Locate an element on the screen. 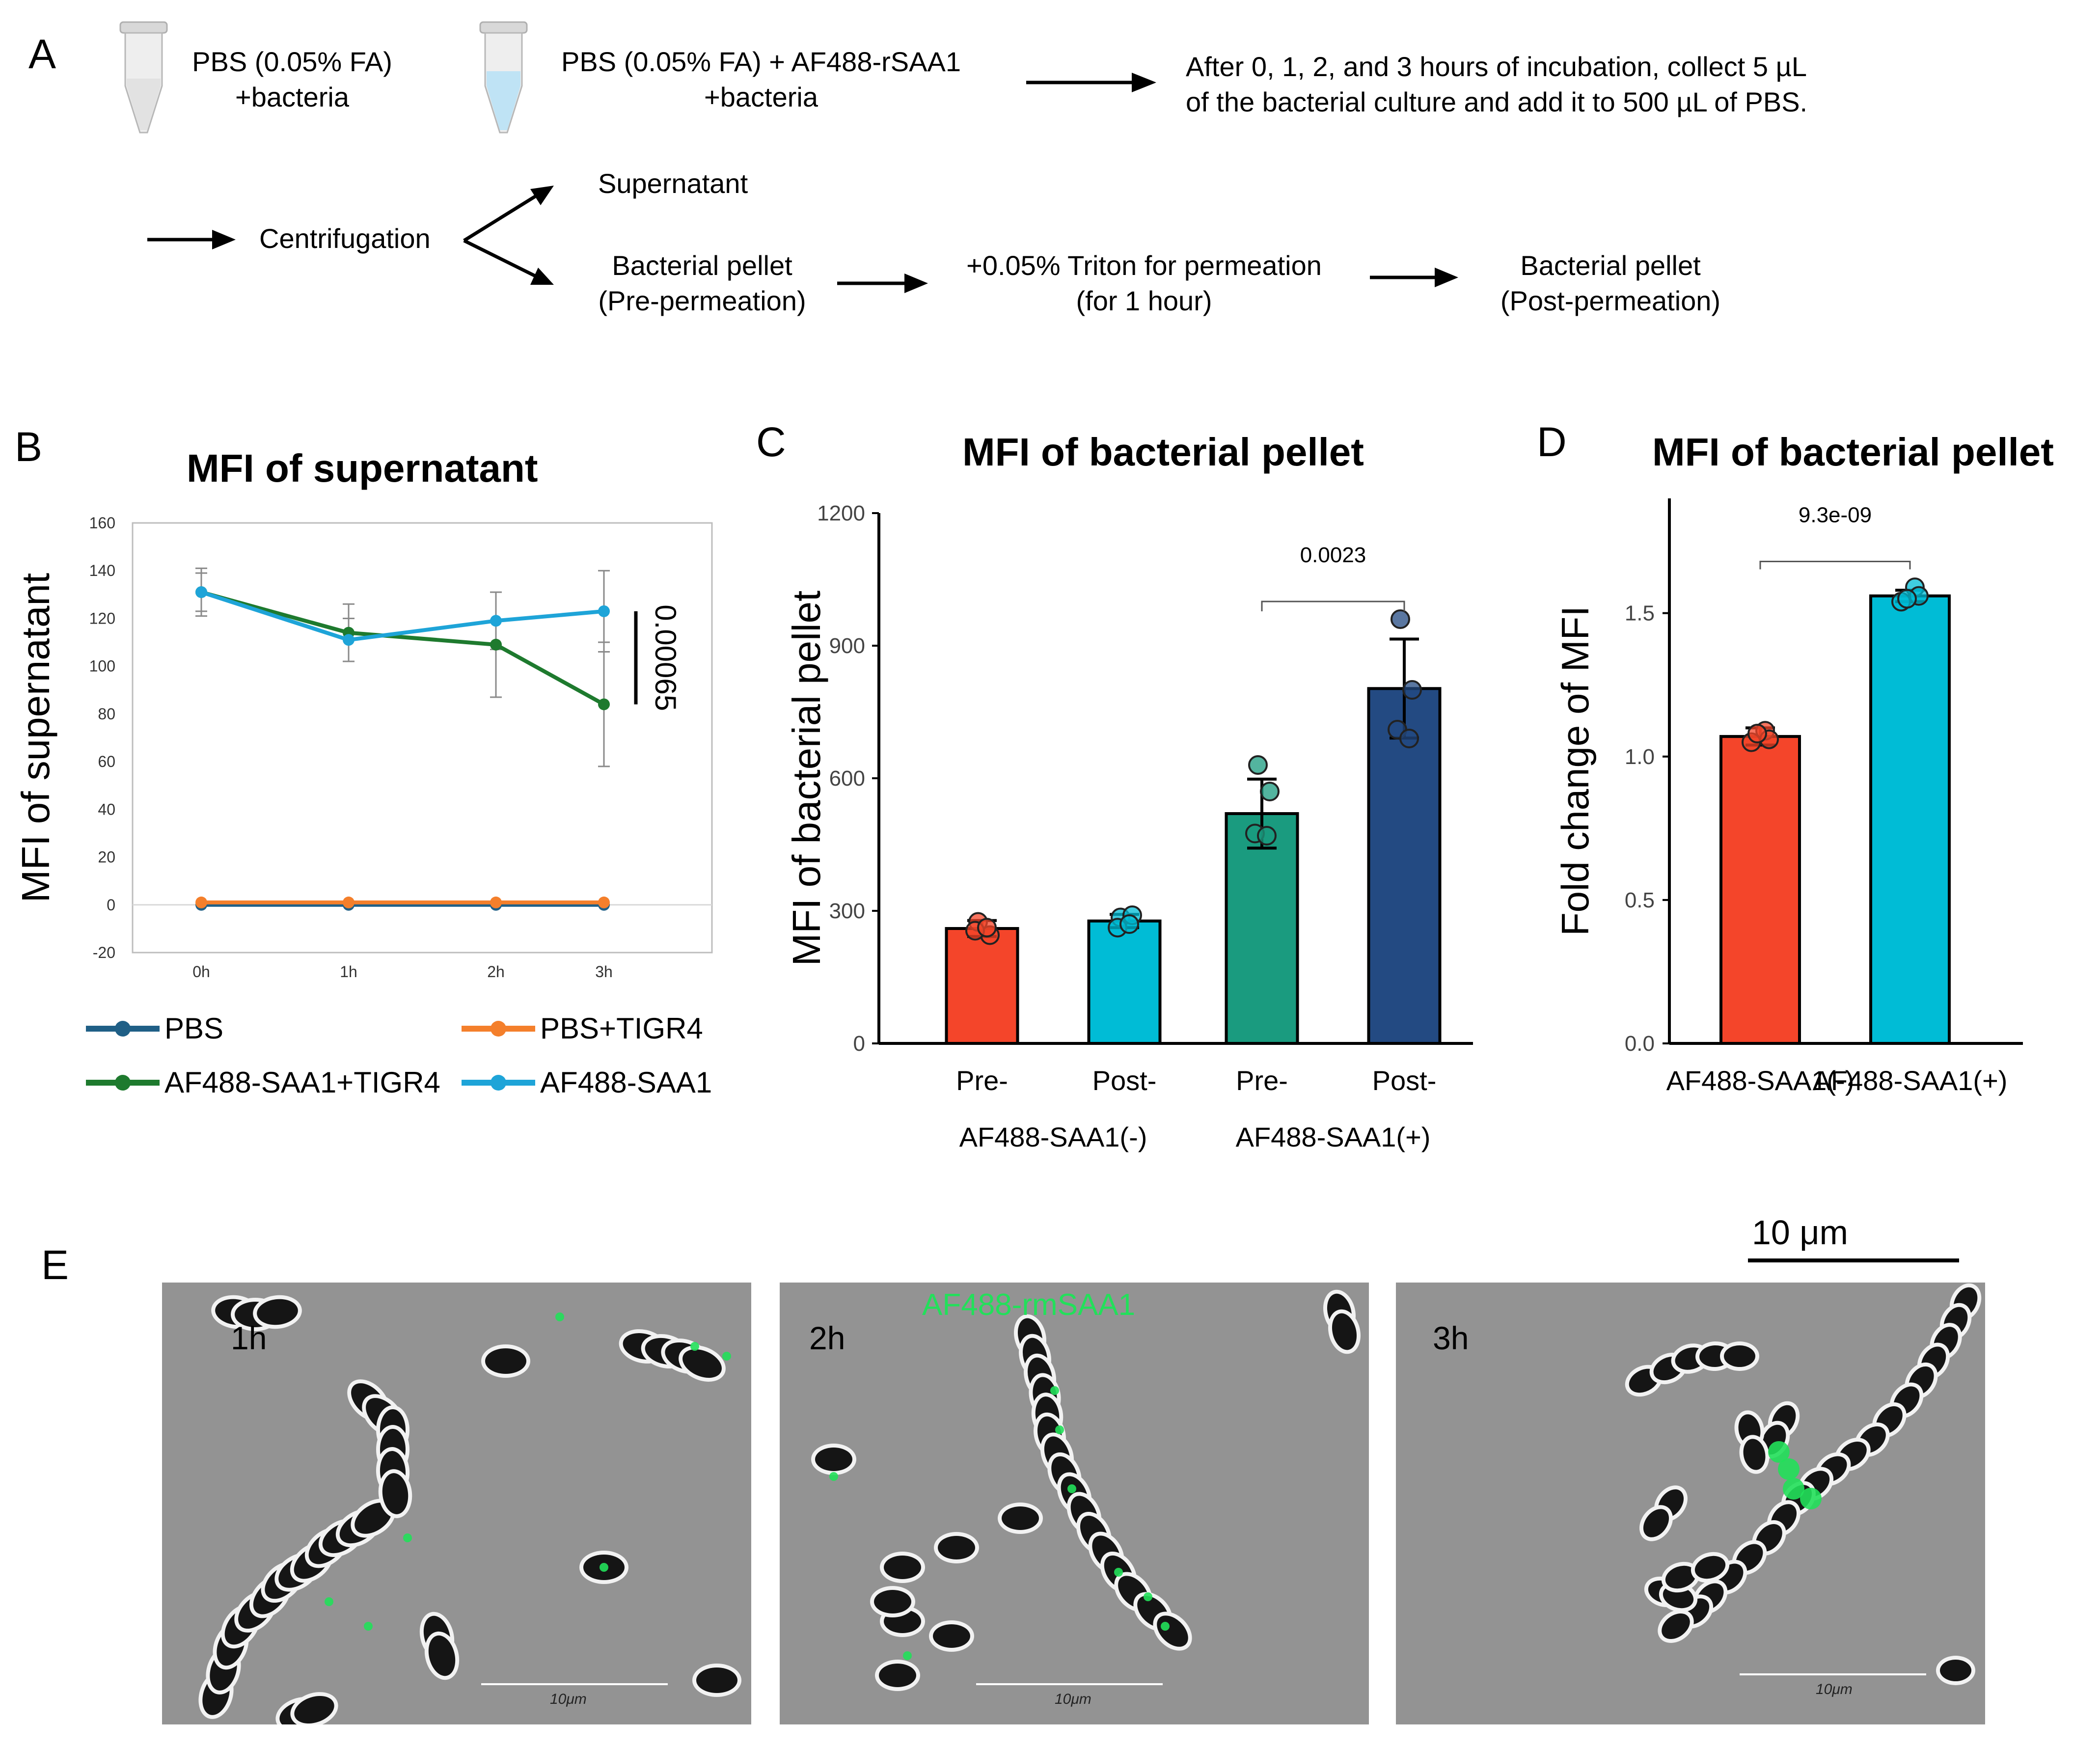  tube2-label: PBS (0.05% FA) + AF488-rSAA1 +bacteria is located at coordinates (761, 80).